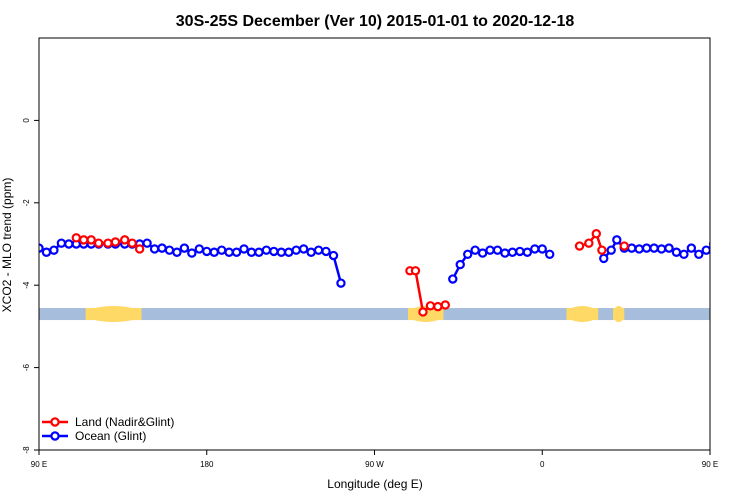  What do you see at coordinates (207, 464) in the screenshot?
I see `x-tick-label: 180` at bounding box center [207, 464].